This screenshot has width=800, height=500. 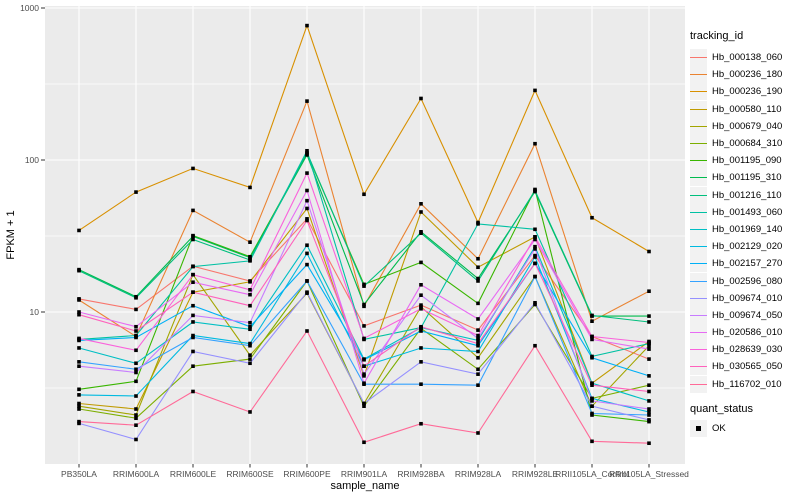 I want to click on x-tick-label: RRIM600LE, so click(x=193, y=474).